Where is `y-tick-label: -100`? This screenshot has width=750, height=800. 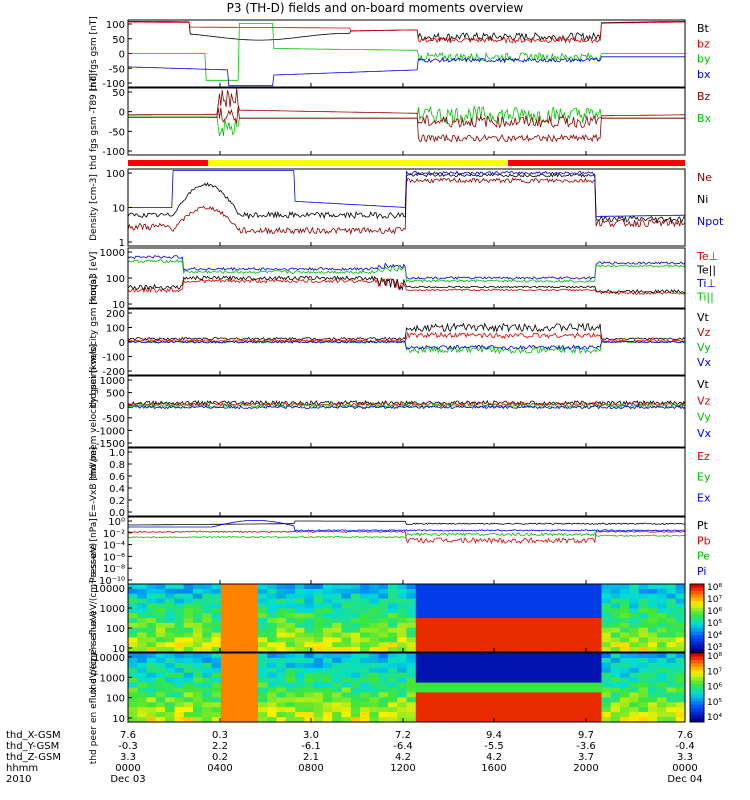 y-tick-label: -100 is located at coordinates (113, 358).